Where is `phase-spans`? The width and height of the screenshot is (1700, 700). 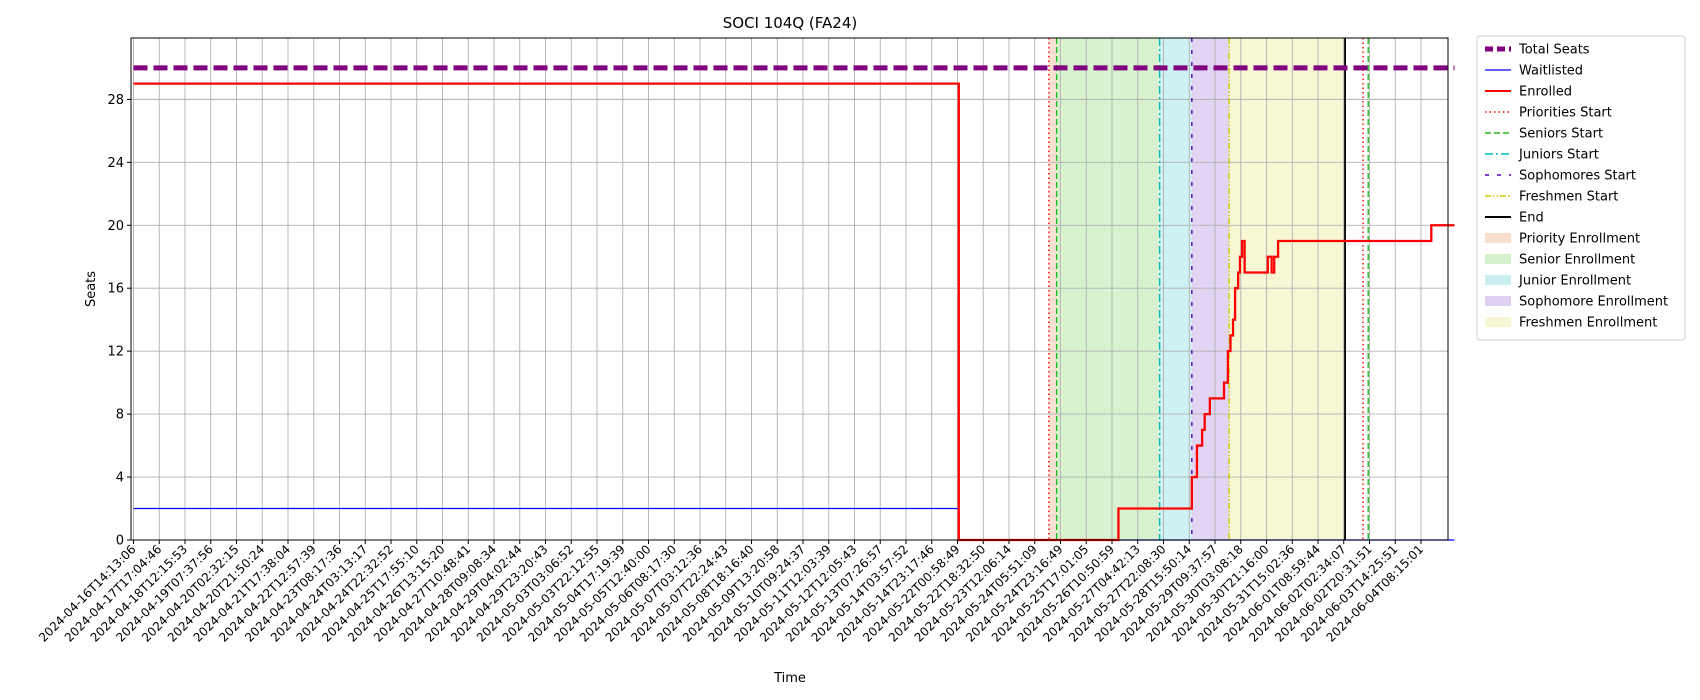 phase-spans is located at coordinates (1197, 289).